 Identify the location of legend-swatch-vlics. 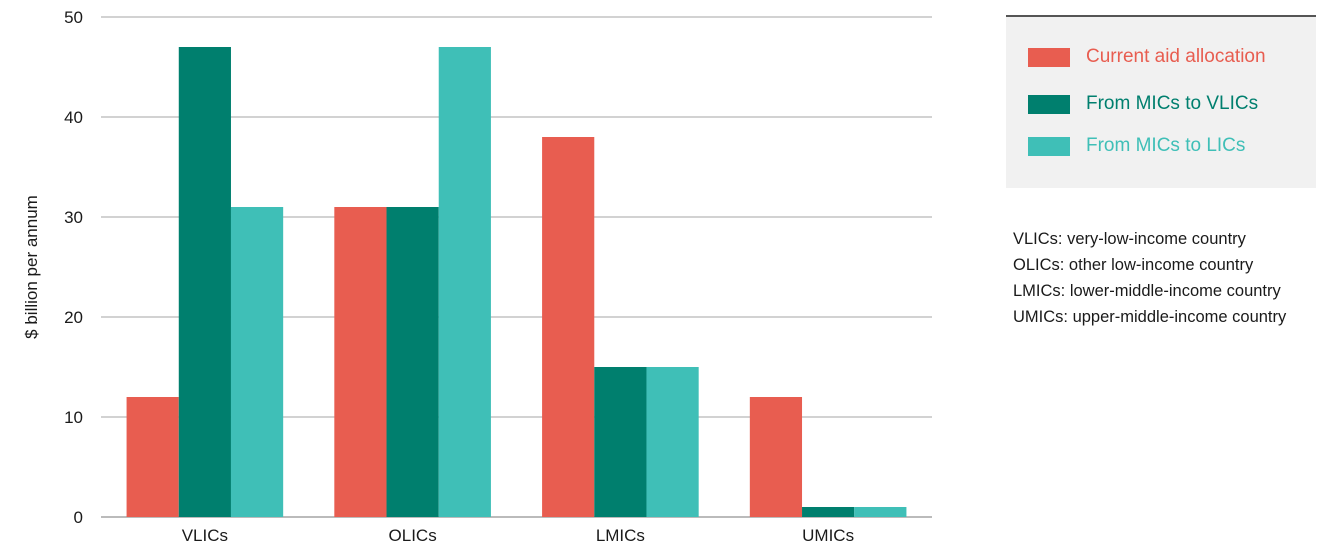
(1049, 104).